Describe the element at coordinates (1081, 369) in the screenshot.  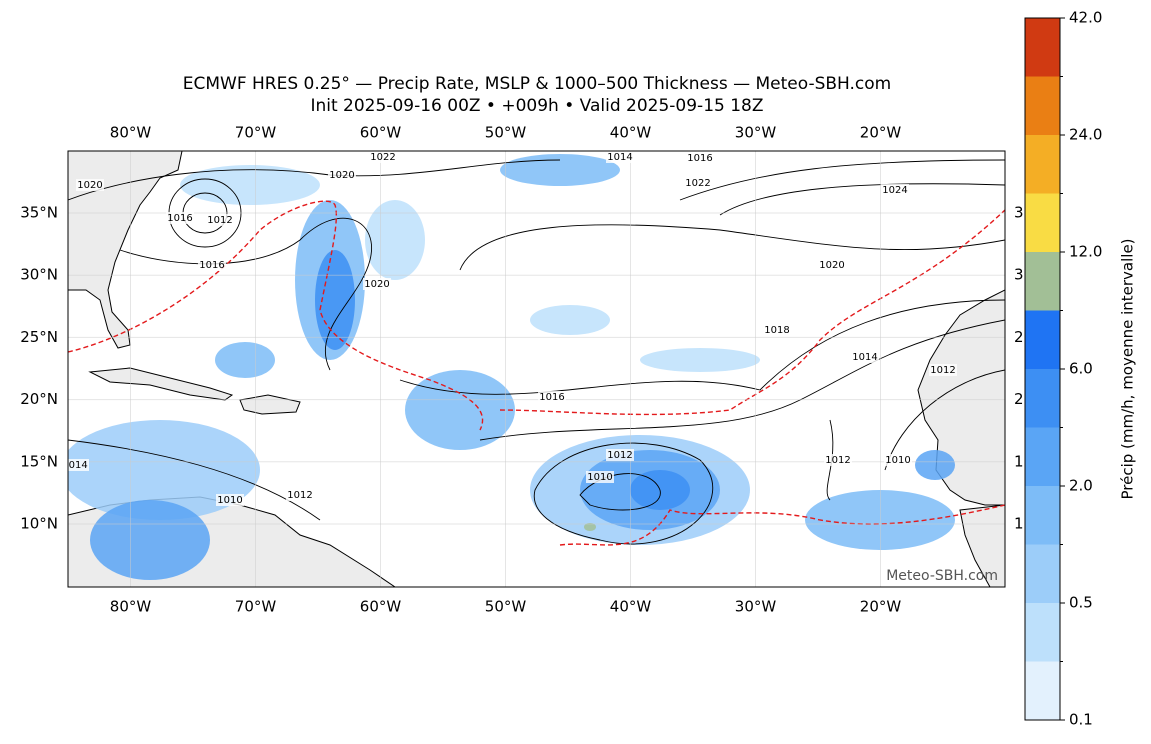
I see `colorbar-tick-label: 6.0` at that location.